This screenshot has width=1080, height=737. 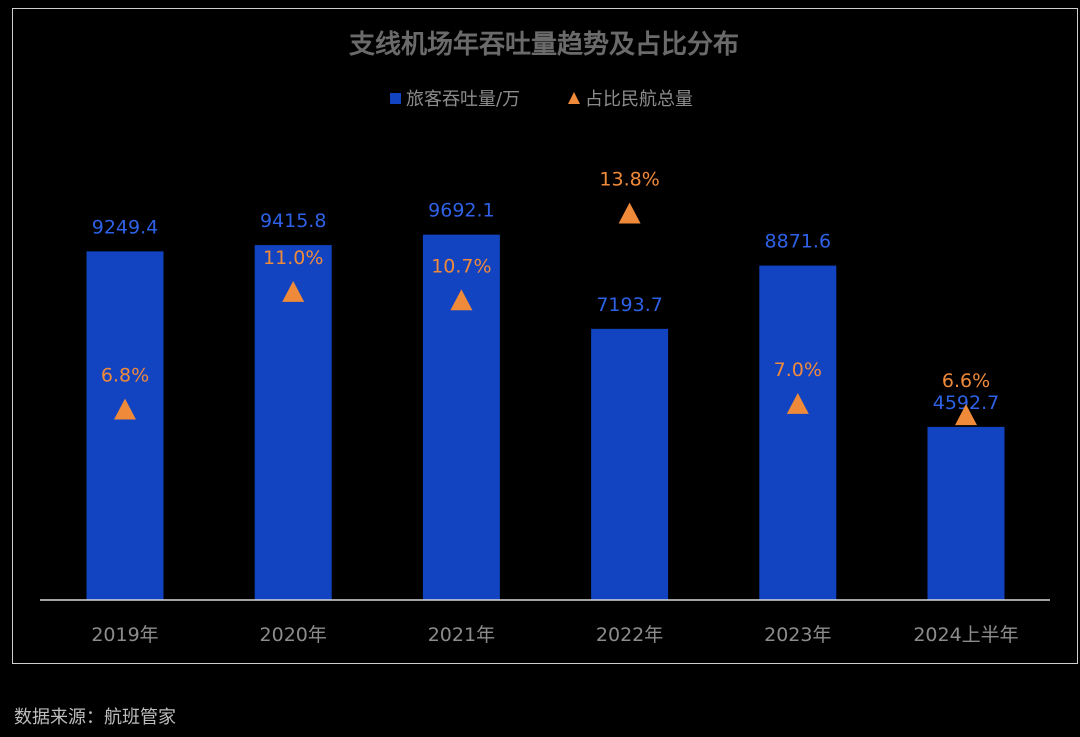 What do you see at coordinates (124, 635) in the screenshot?
I see `x-axis-tick-label: 2019年` at bounding box center [124, 635].